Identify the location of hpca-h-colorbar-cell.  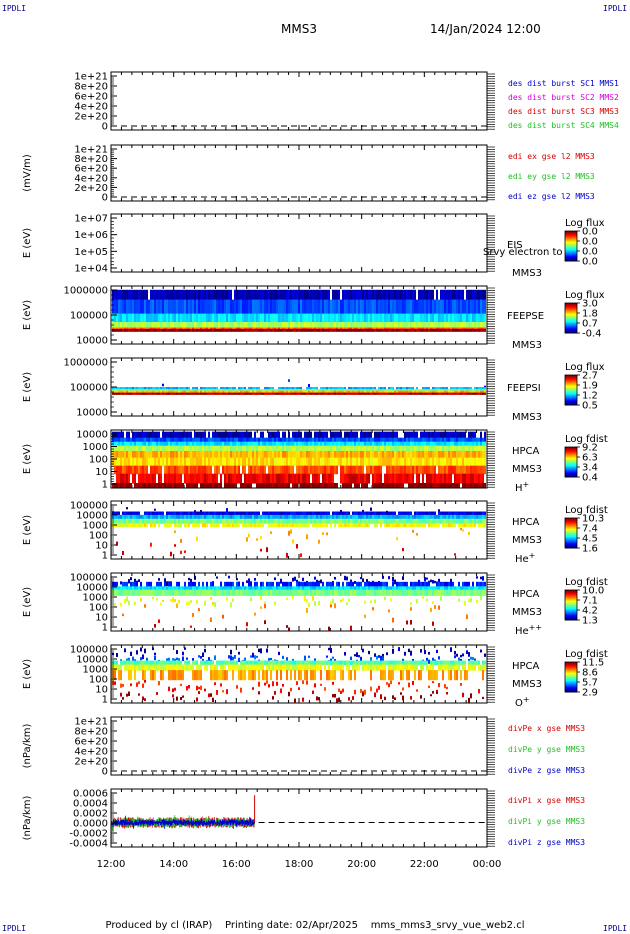
(571, 471).